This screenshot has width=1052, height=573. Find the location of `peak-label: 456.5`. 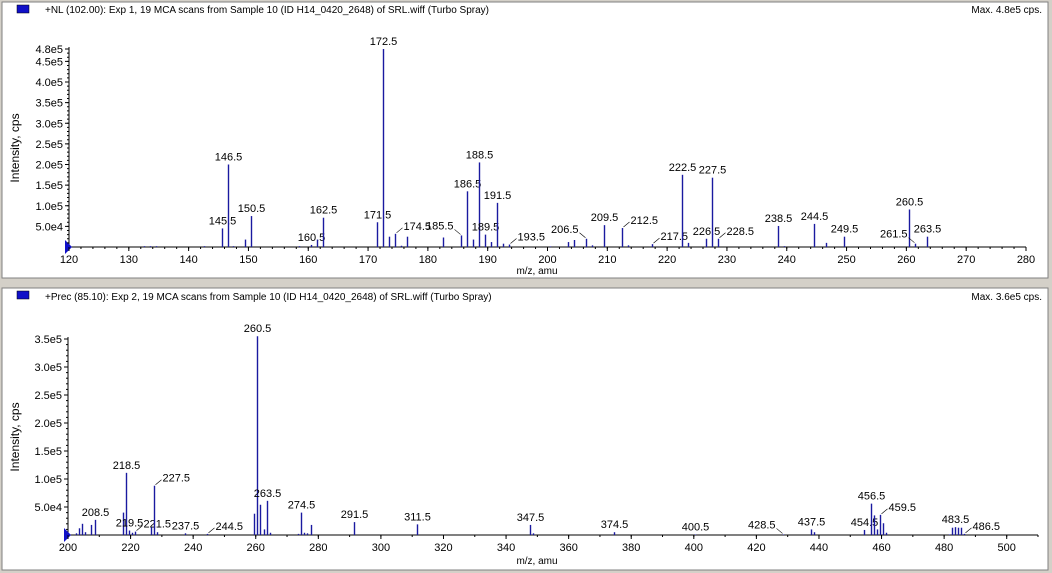

peak-label: 456.5 is located at coordinates (872, 497).